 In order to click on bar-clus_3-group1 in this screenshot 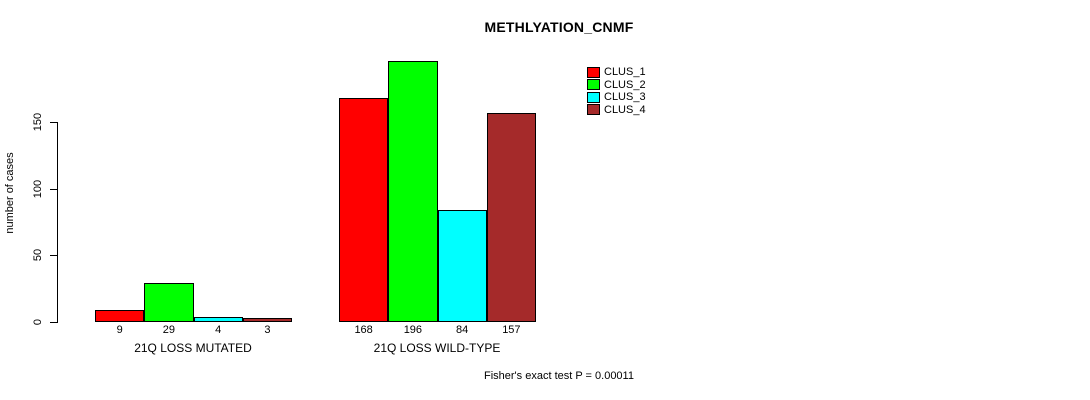, I will do `click(218, 319)`.